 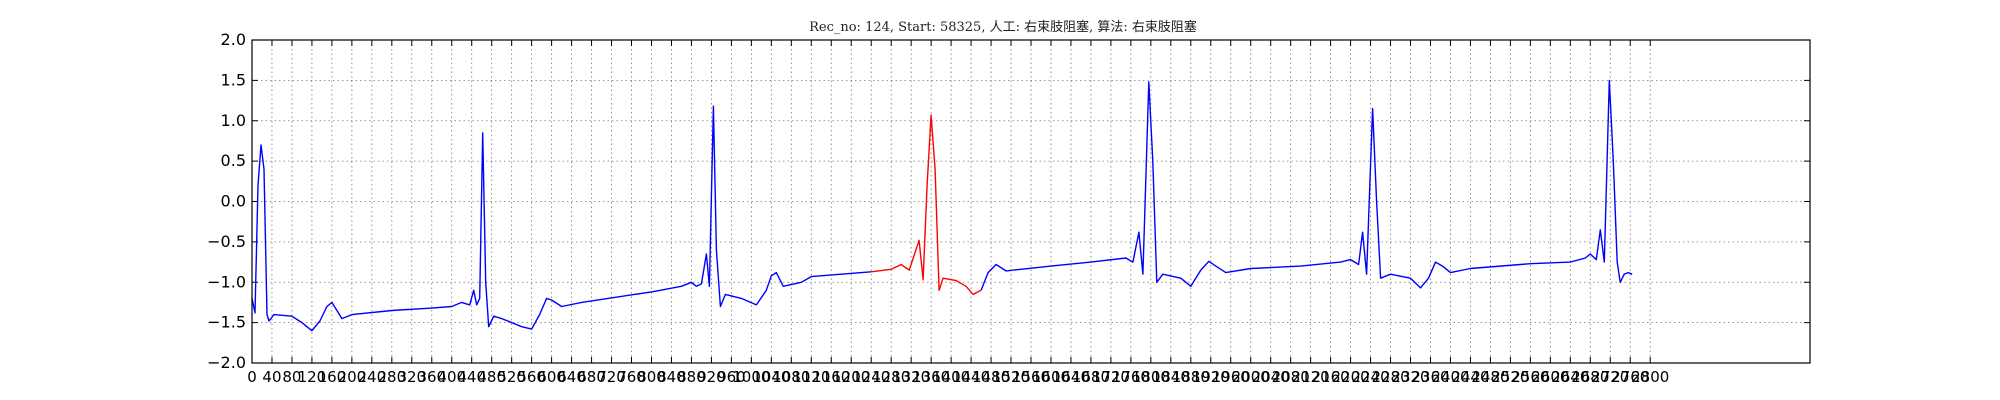 I want to click on x-tick-label: 1440, so click(x=971, y=377).